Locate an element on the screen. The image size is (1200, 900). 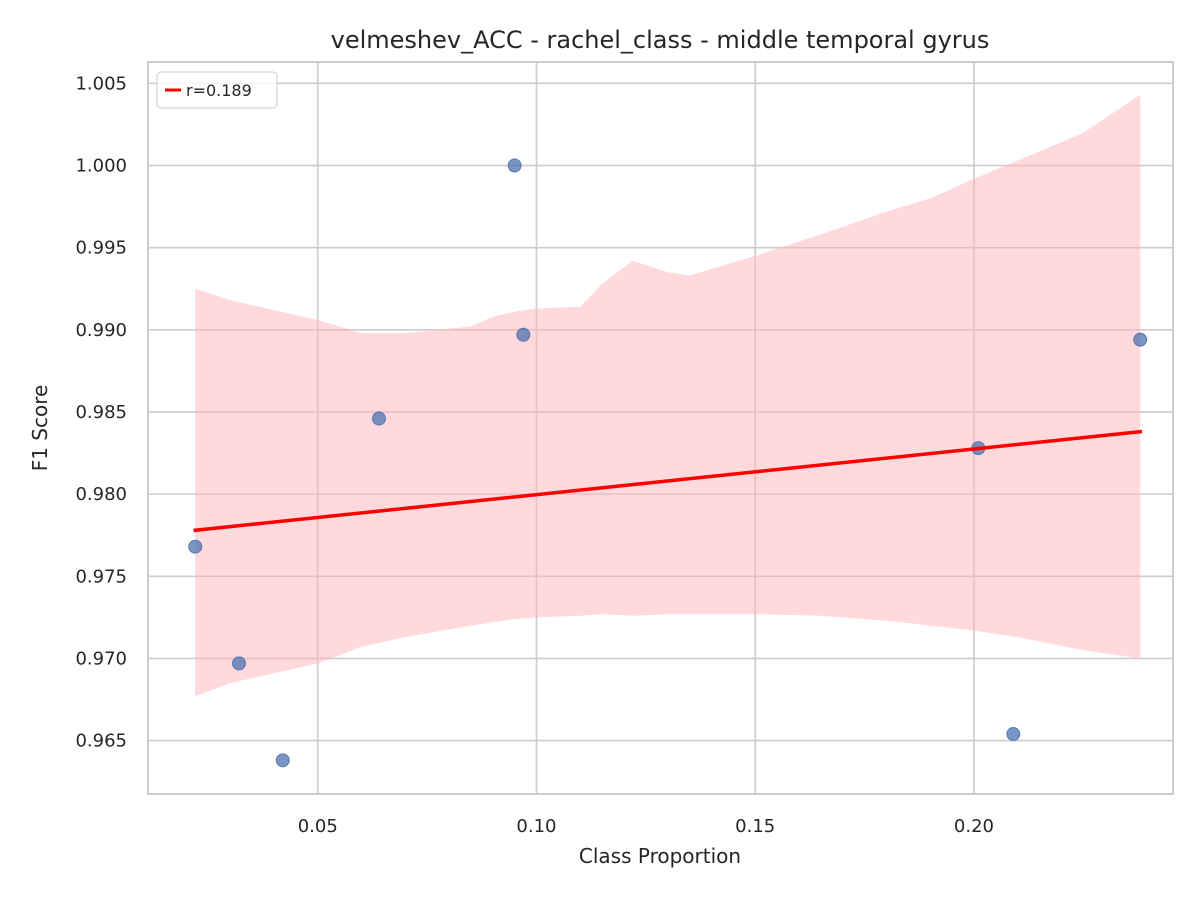
x-tick-label: 0.20 is located at coordinates (974, 826).